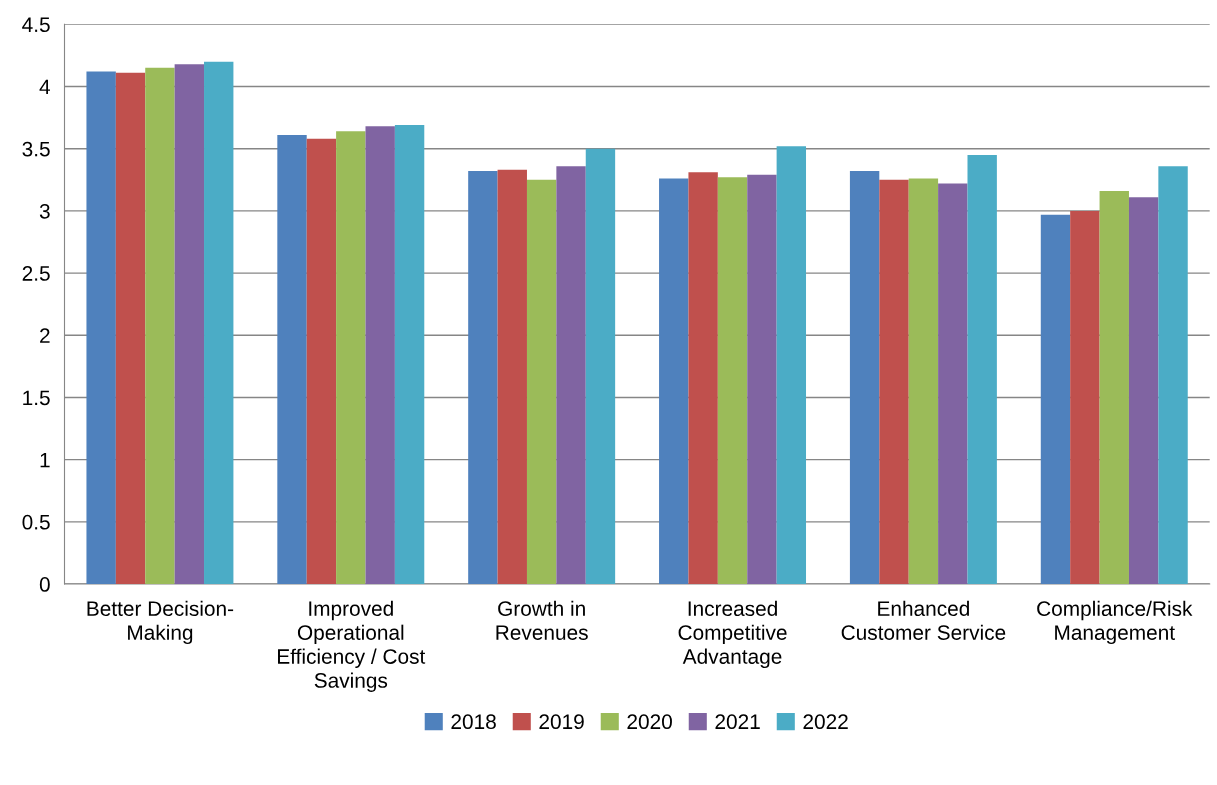 This screenshot has width=1217, height=785. What do you see at coordinates (45, 460) in the screenshot?
I see `y-tick-label: 1` at bounding box center [45, 460].